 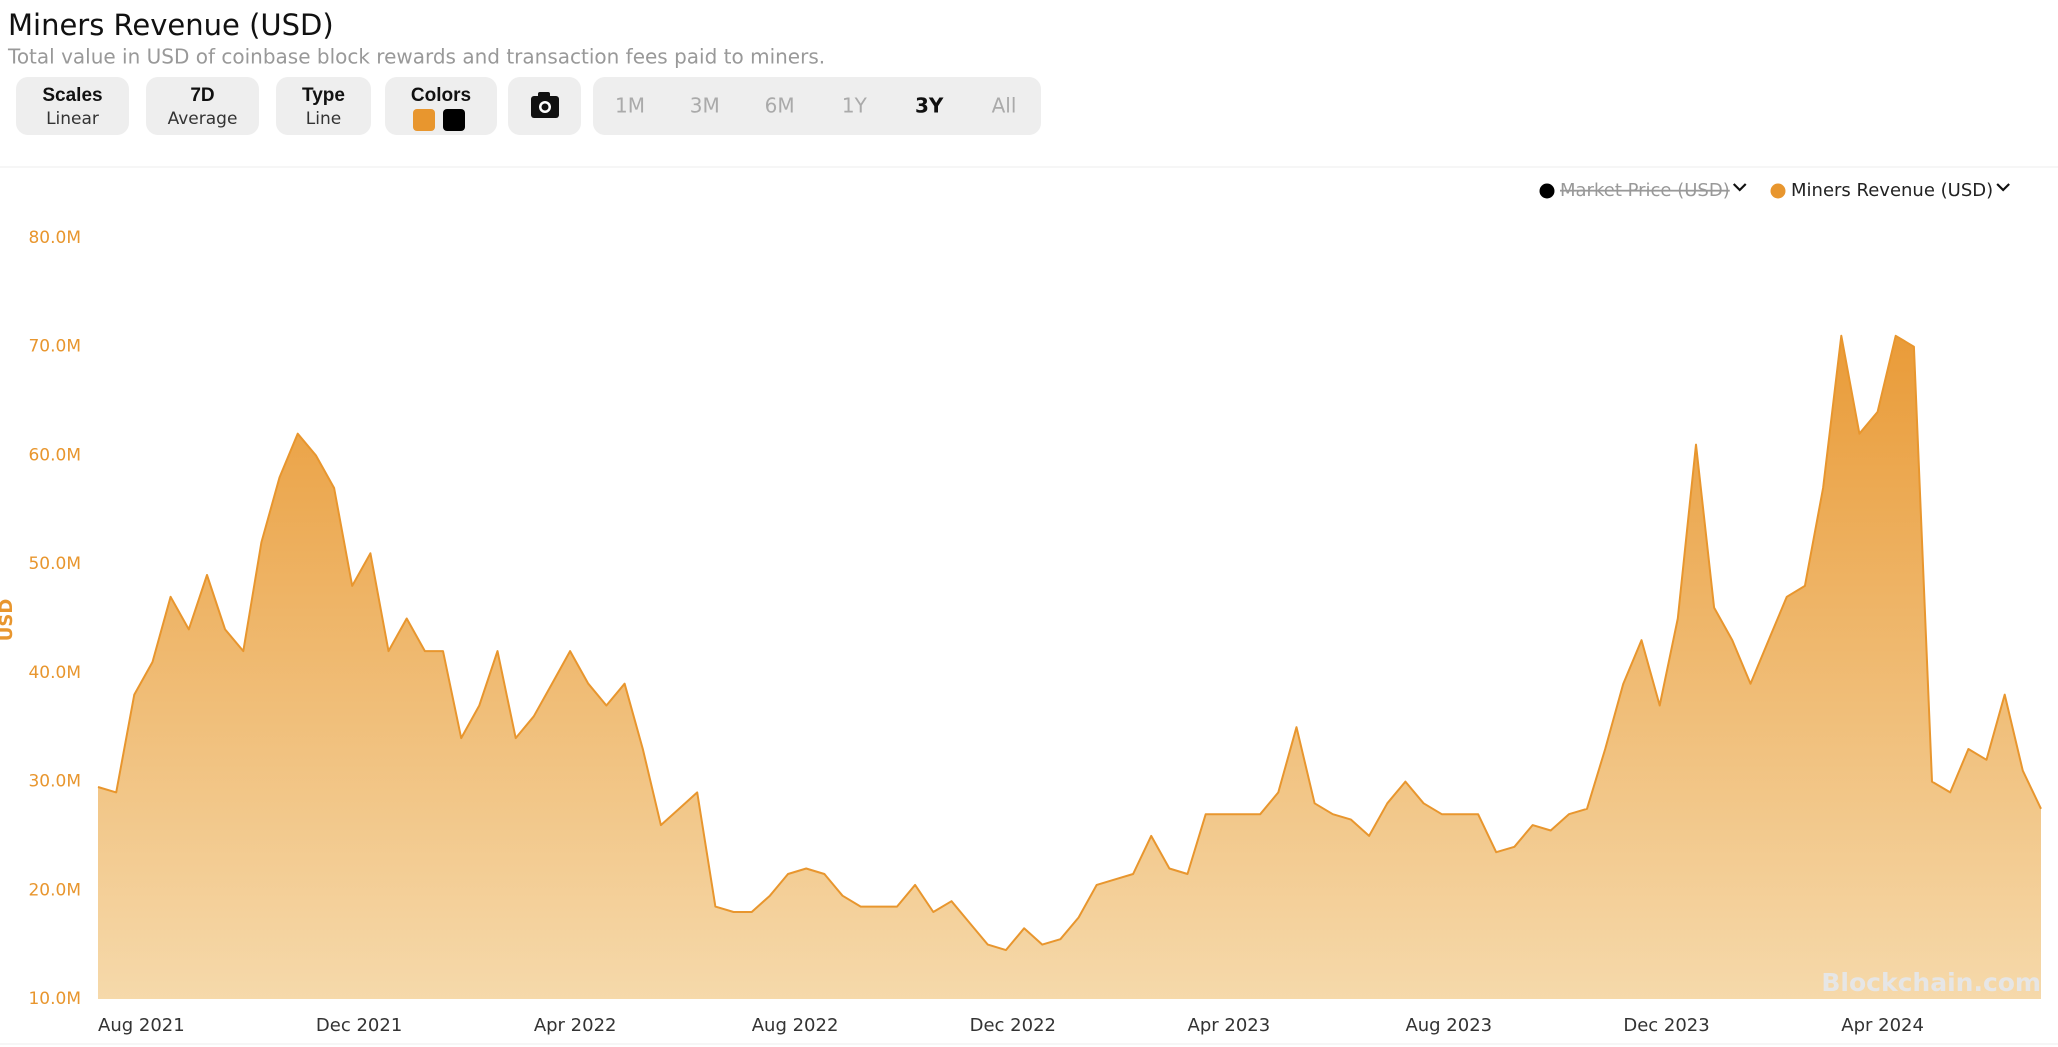 I want to click on button-title: Type, so click(x=323, y=95).